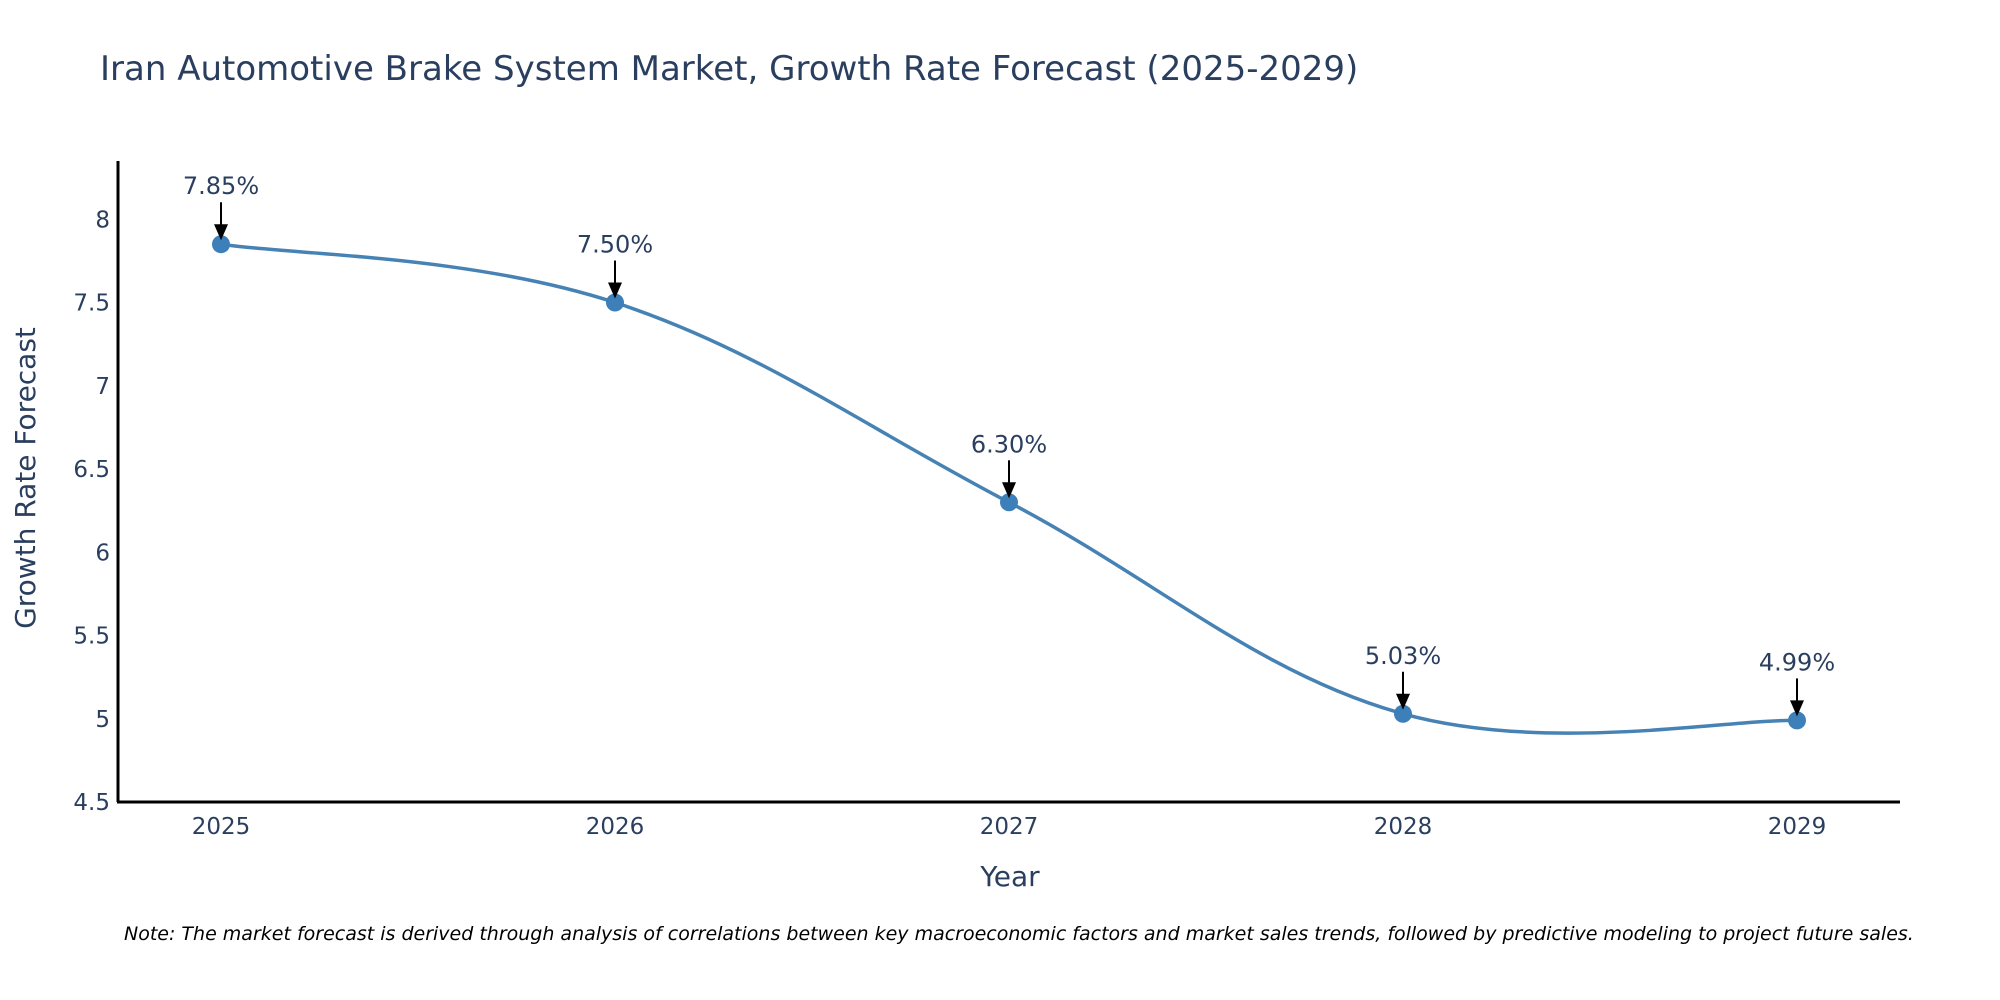 This screenshot has height=1000, width=2000. What do you see at coordinates (102, 553) in the screenshot?
I see `y-tick-label: 6` at bounding box center [102, 553].